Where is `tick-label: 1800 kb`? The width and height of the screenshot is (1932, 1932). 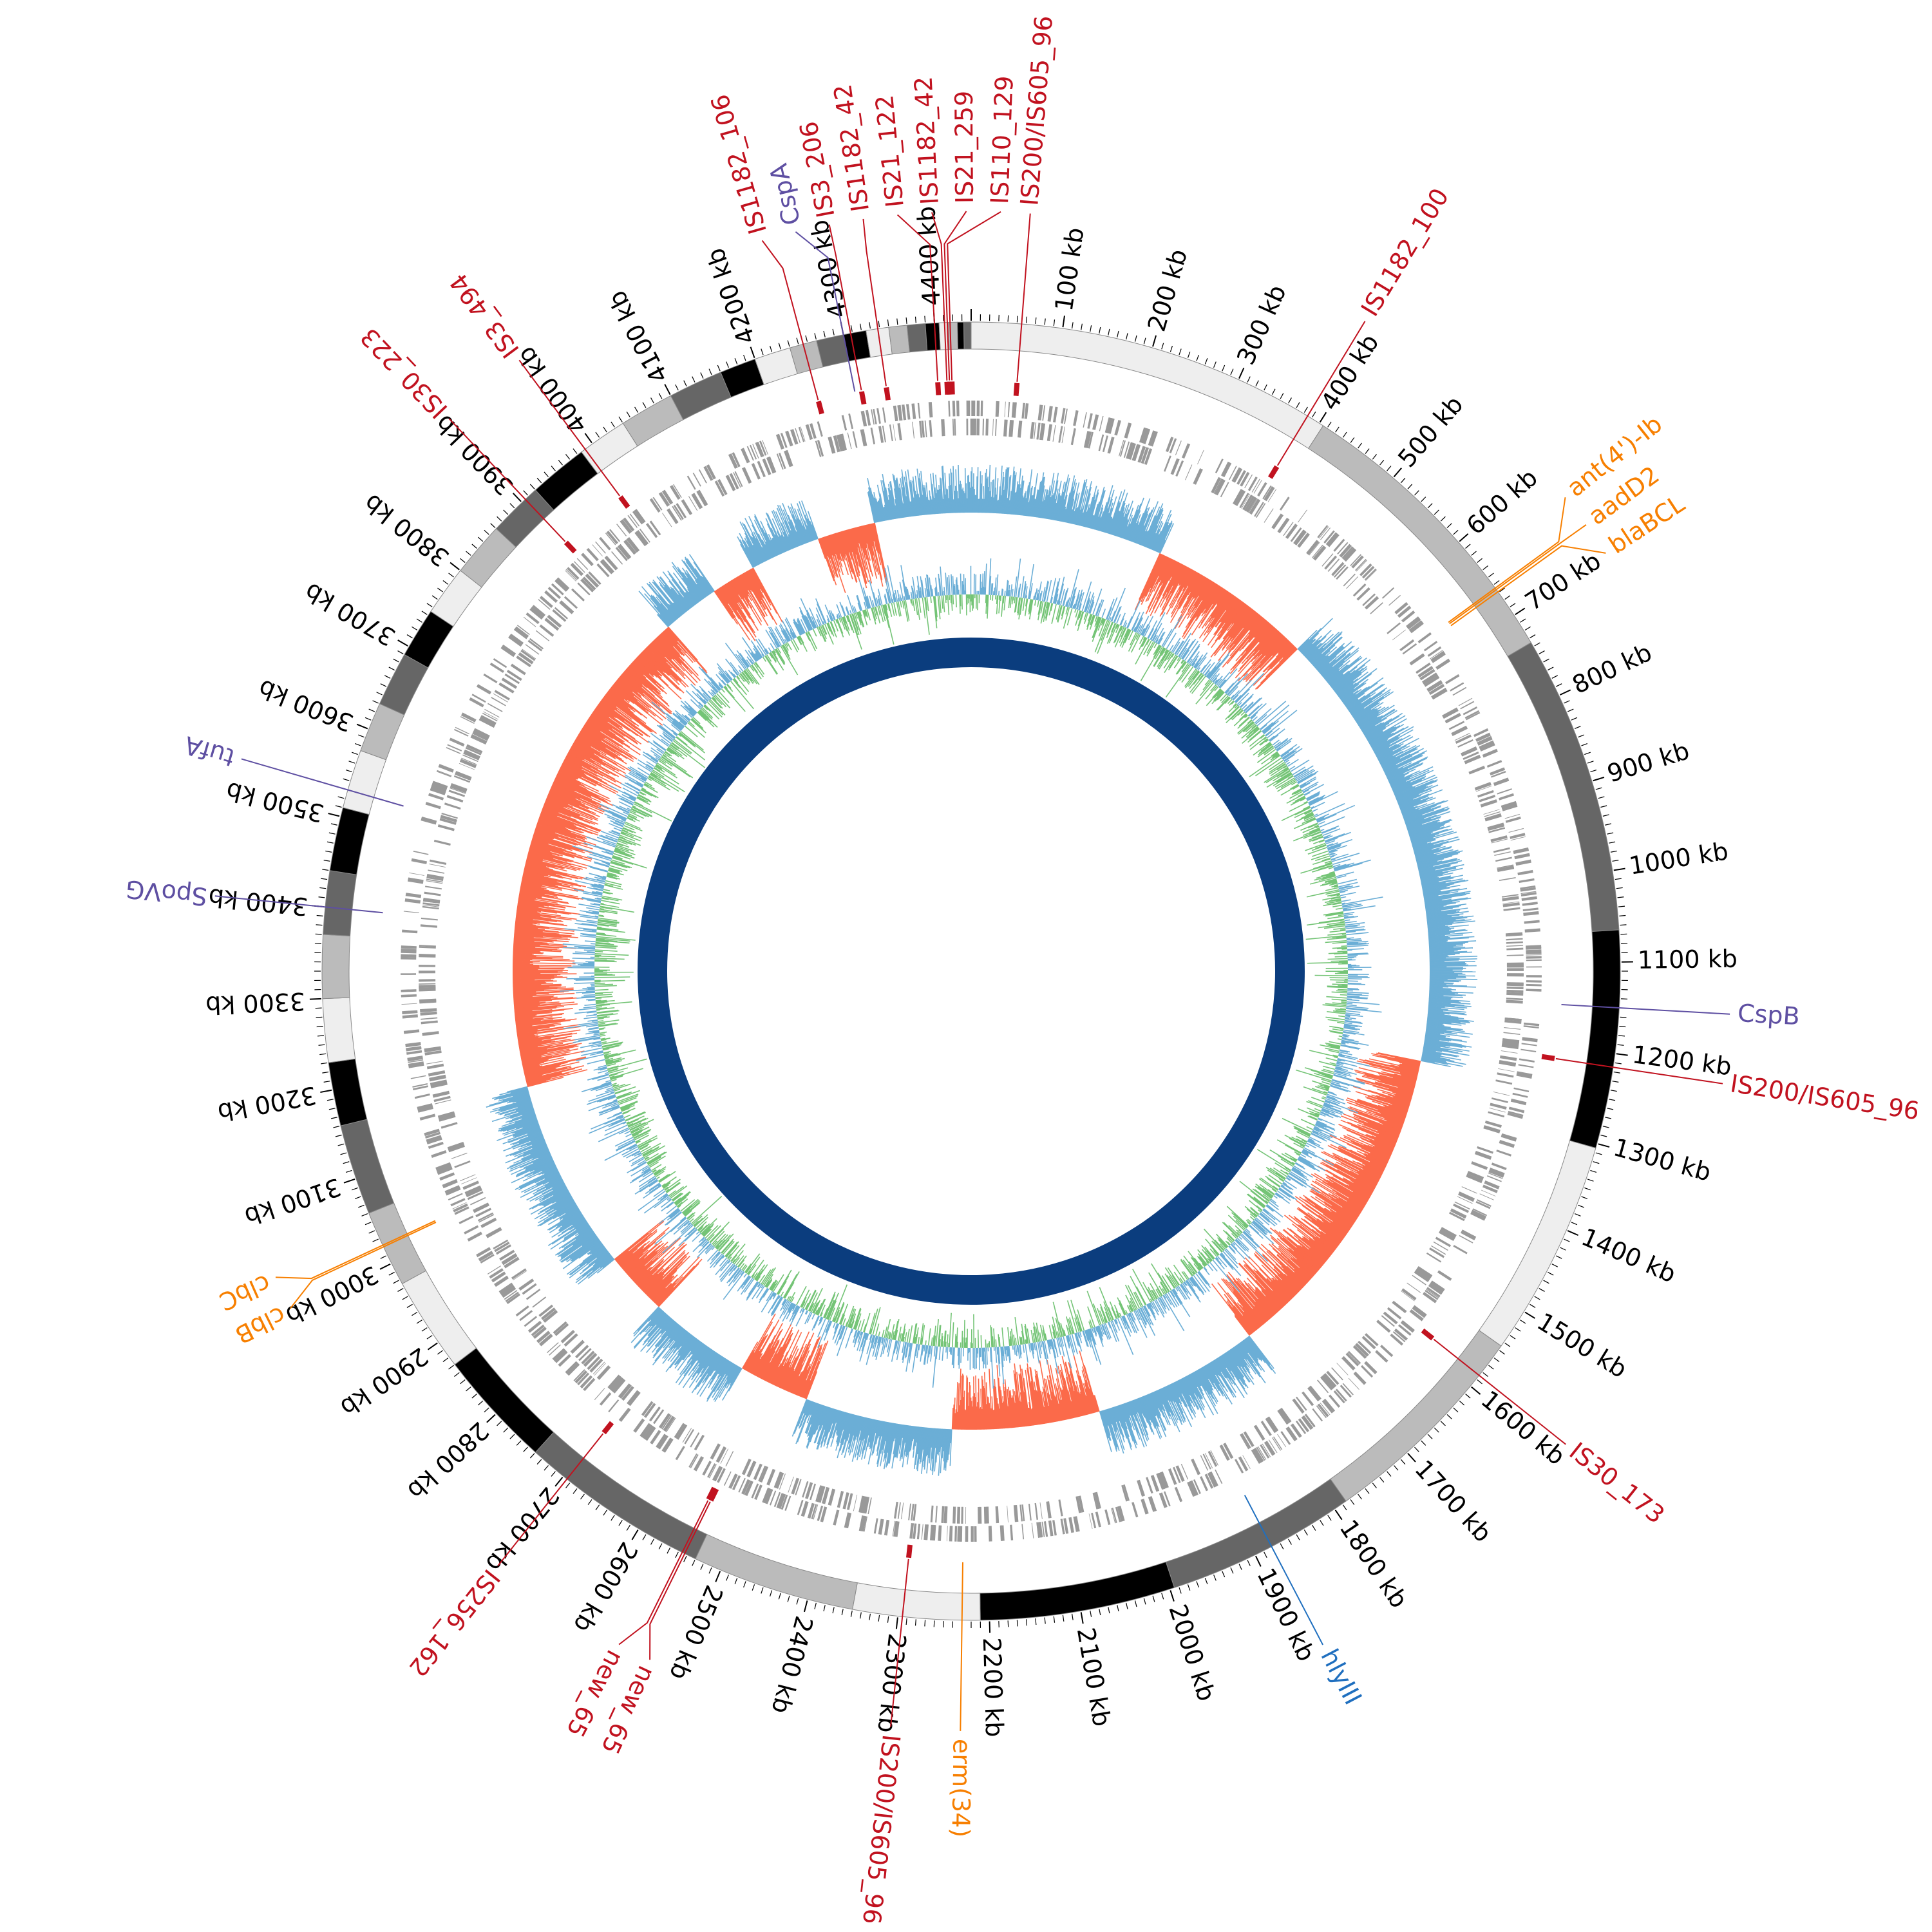
tick-label: 1800 kb is located at coordinates (1374, 1564).